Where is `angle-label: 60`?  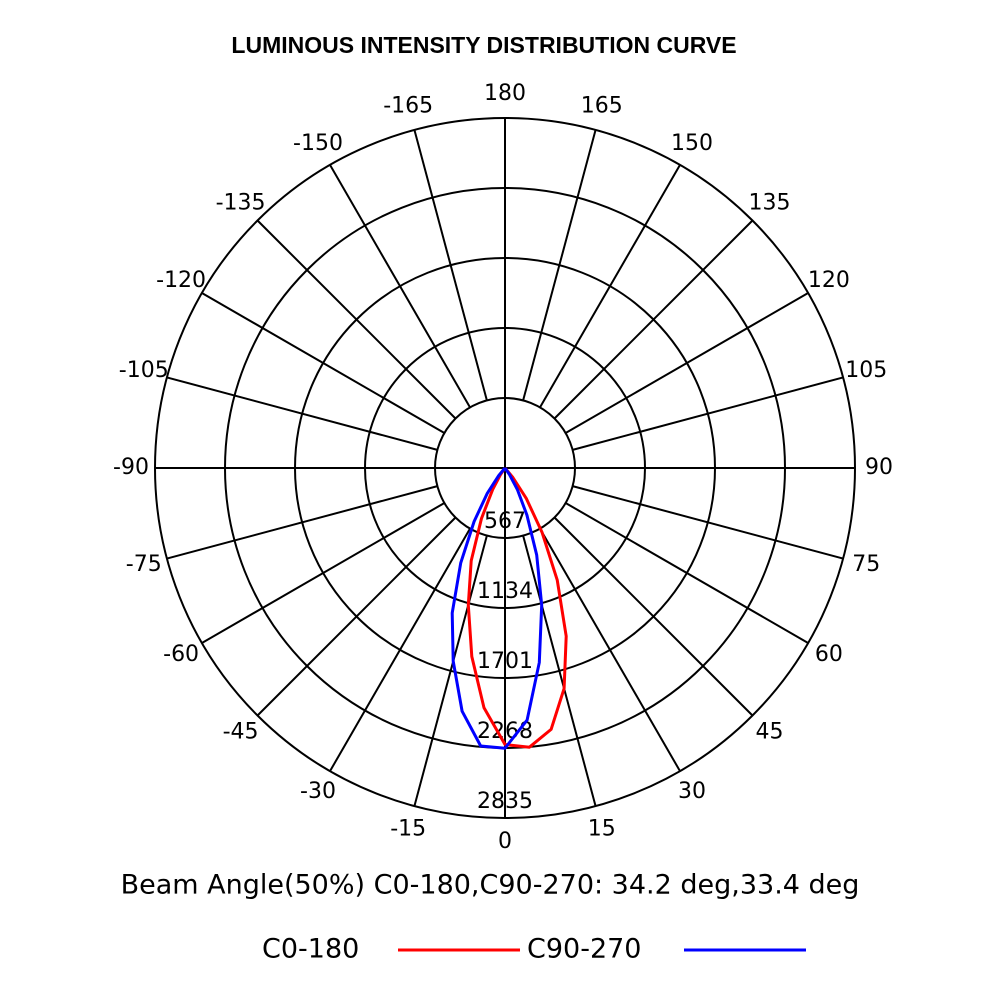
angle-label: 60 is located at coordinates (829, 654).